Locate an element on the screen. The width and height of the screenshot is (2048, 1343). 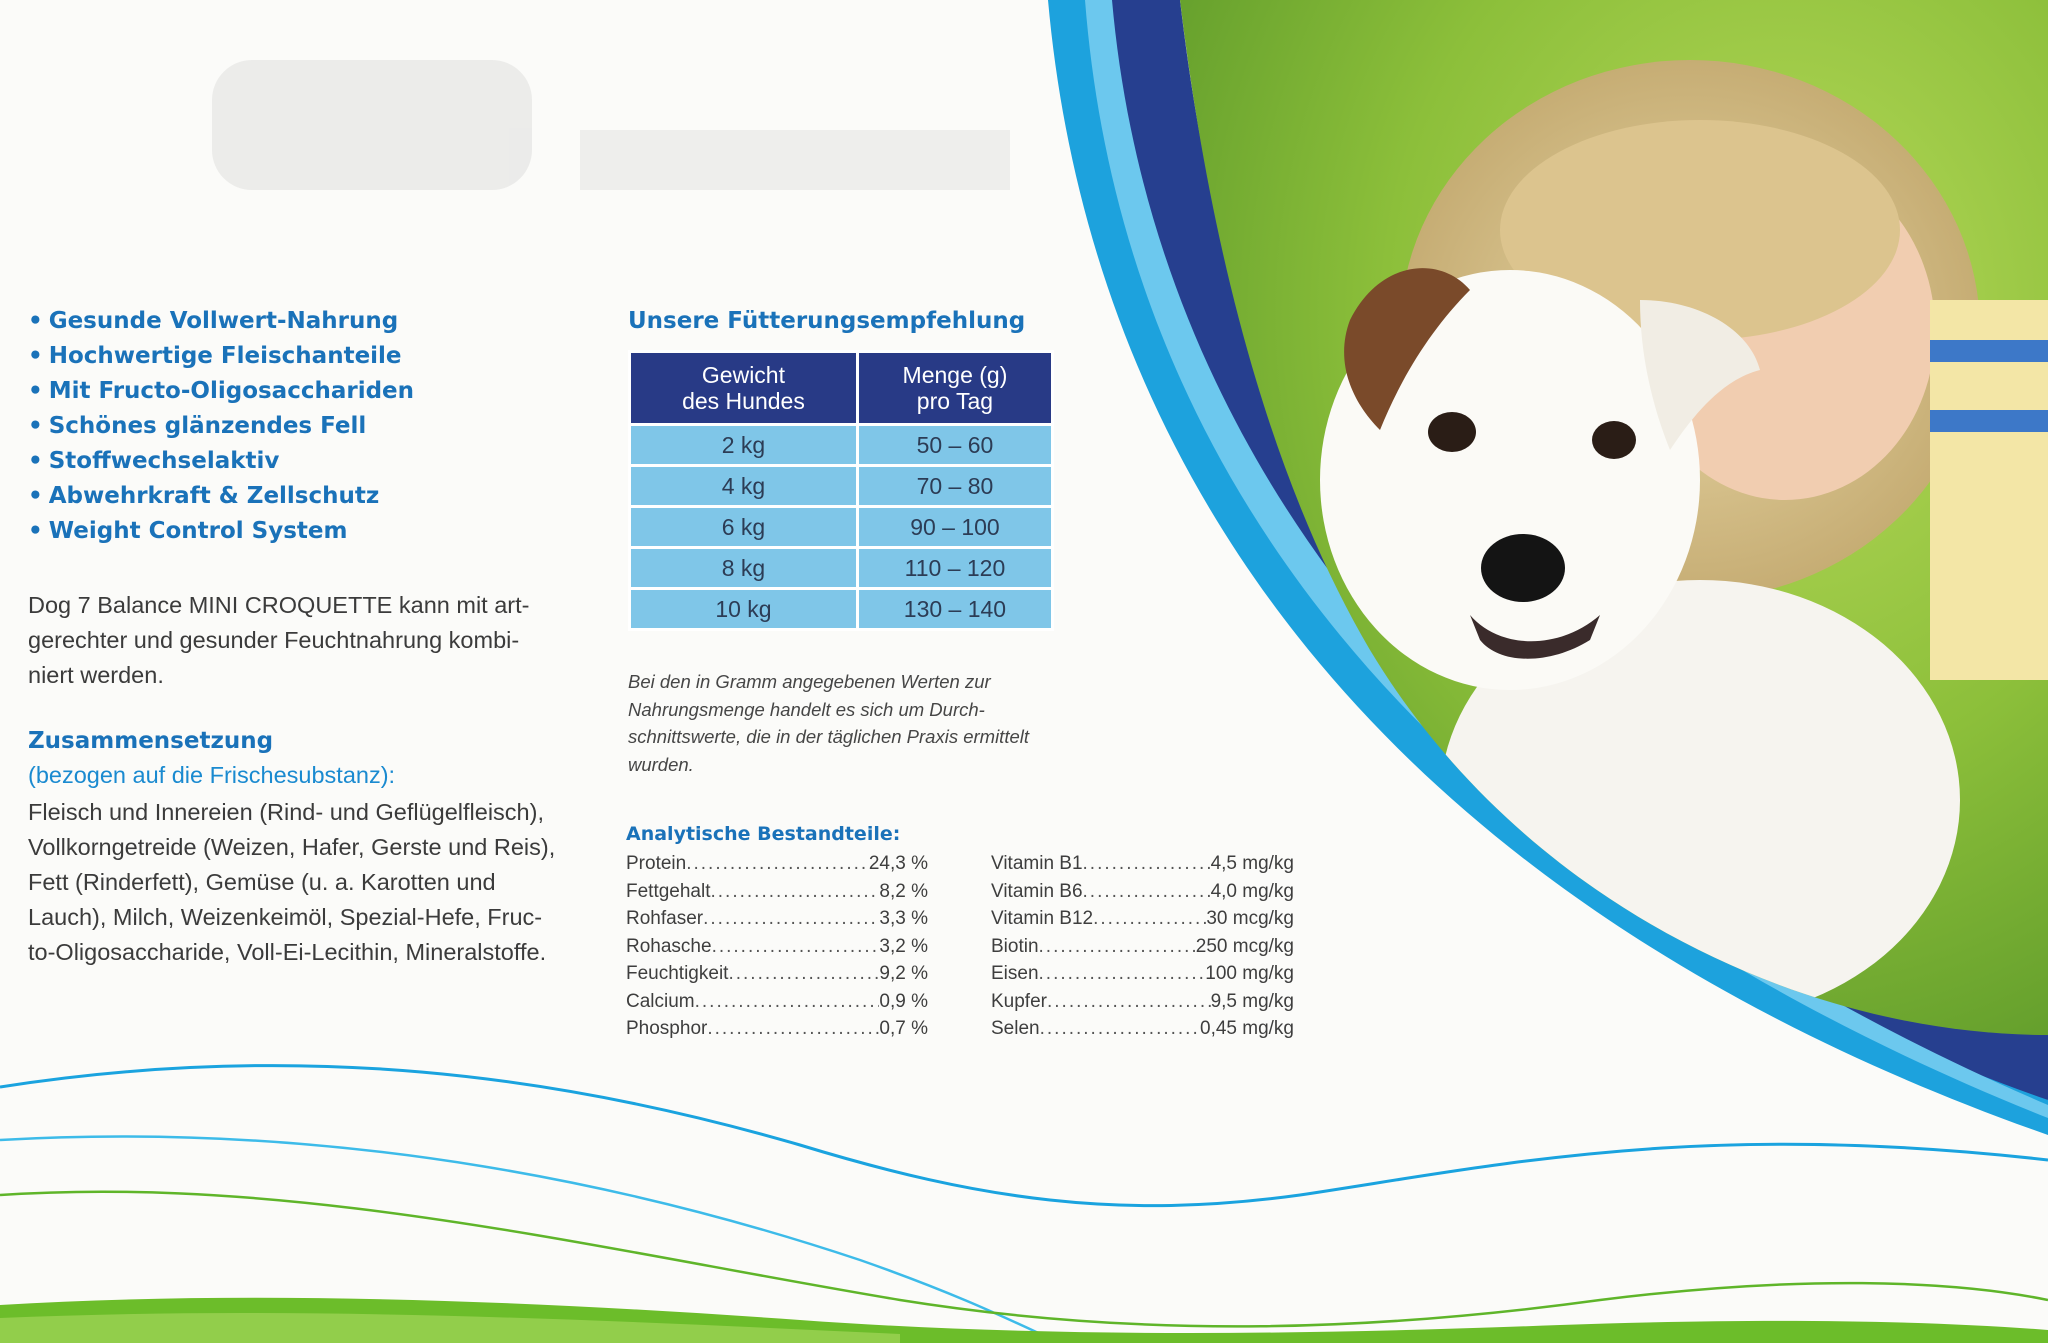
amount-cell: 130 – 140 is located at coordinates (954, 609).